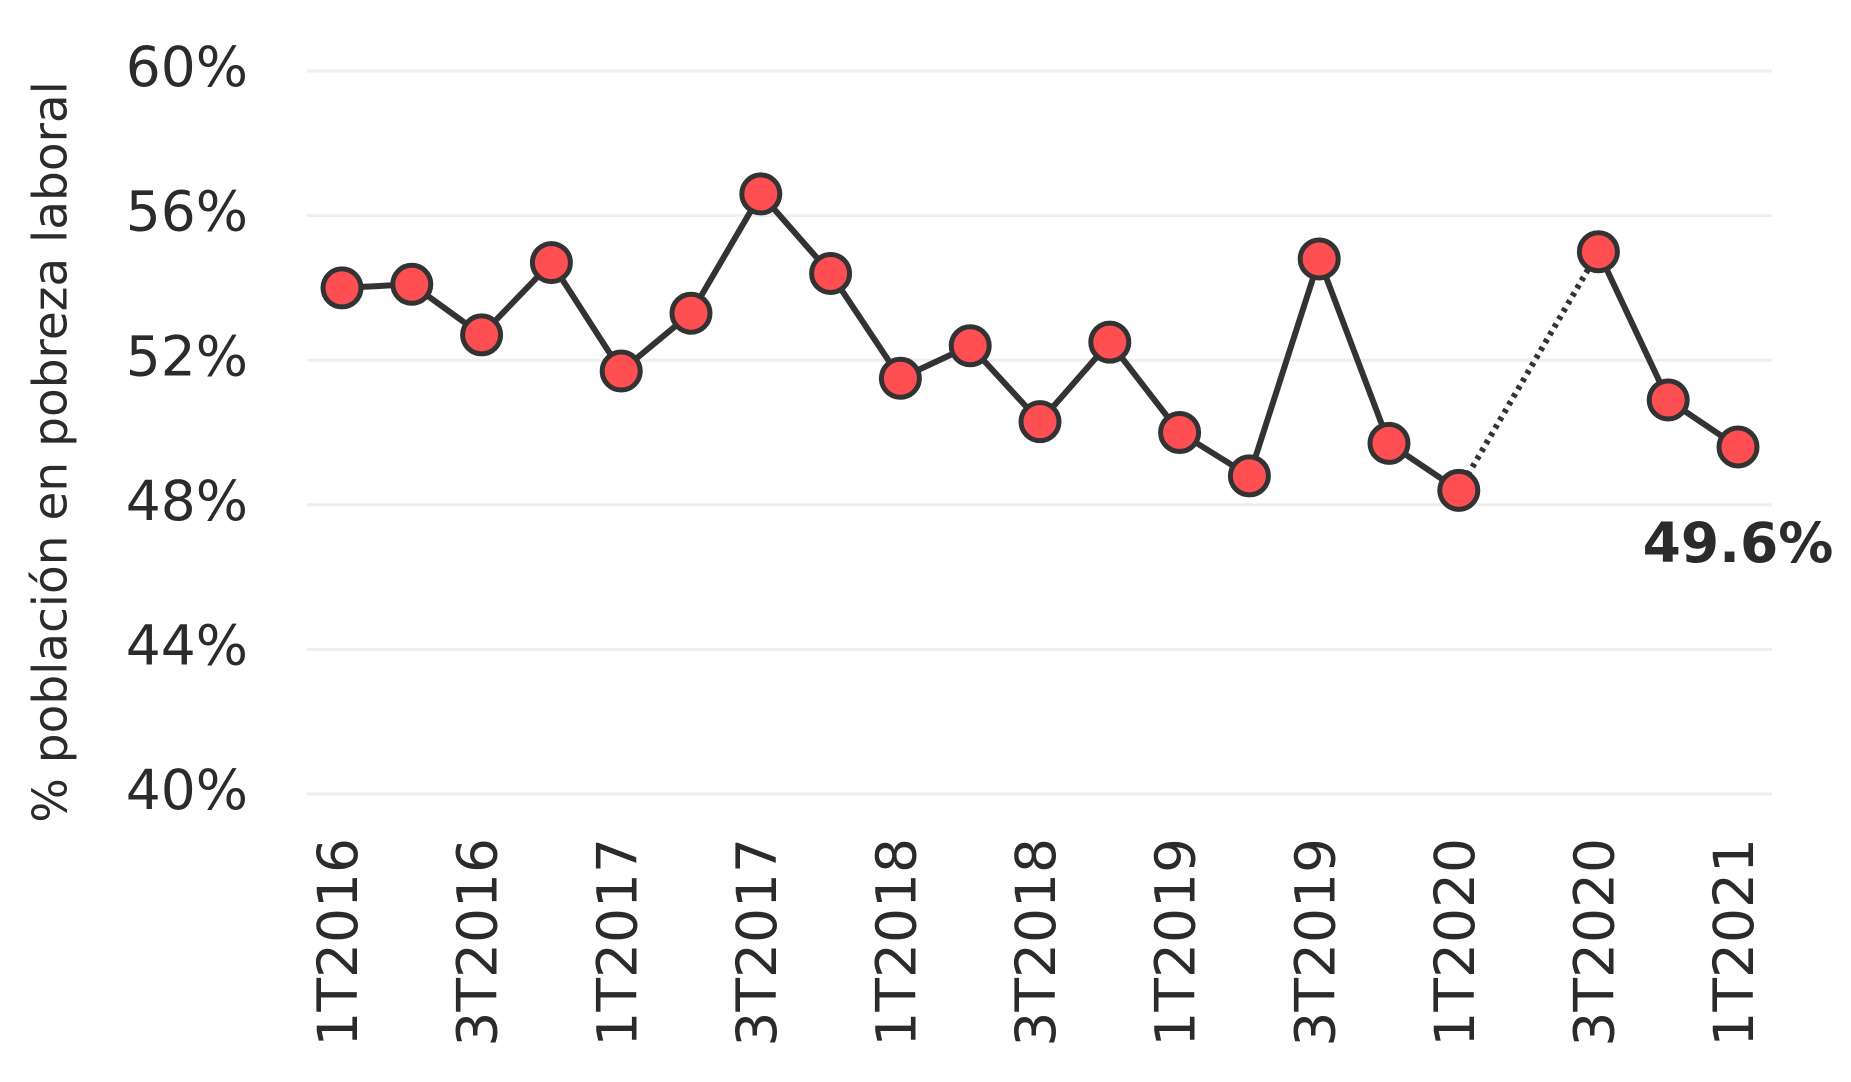 This screenshot has height=1082, width=1851. I want to click on x-tick-label: 1T2019, so click(1176, 942).